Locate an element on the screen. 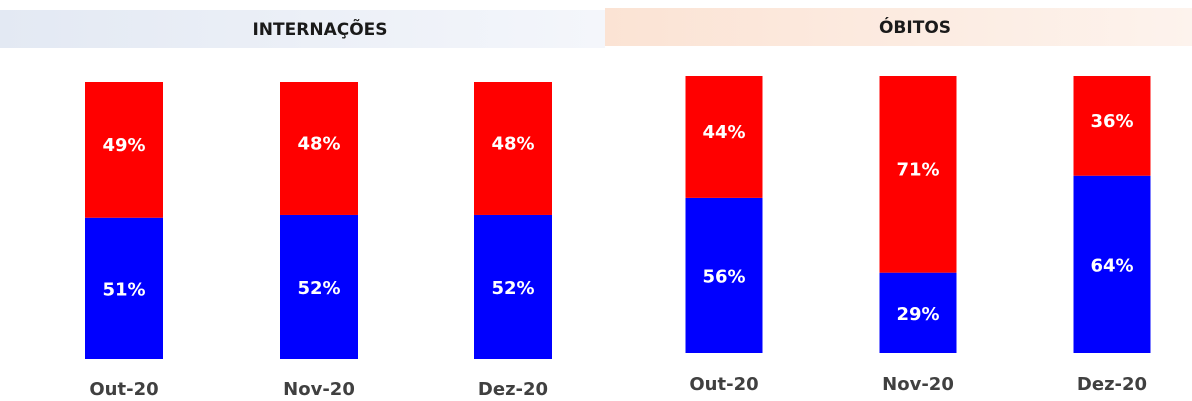 This screenshot has height=401, width=1192. data-label: 56% is located at coordinates (723, 276).